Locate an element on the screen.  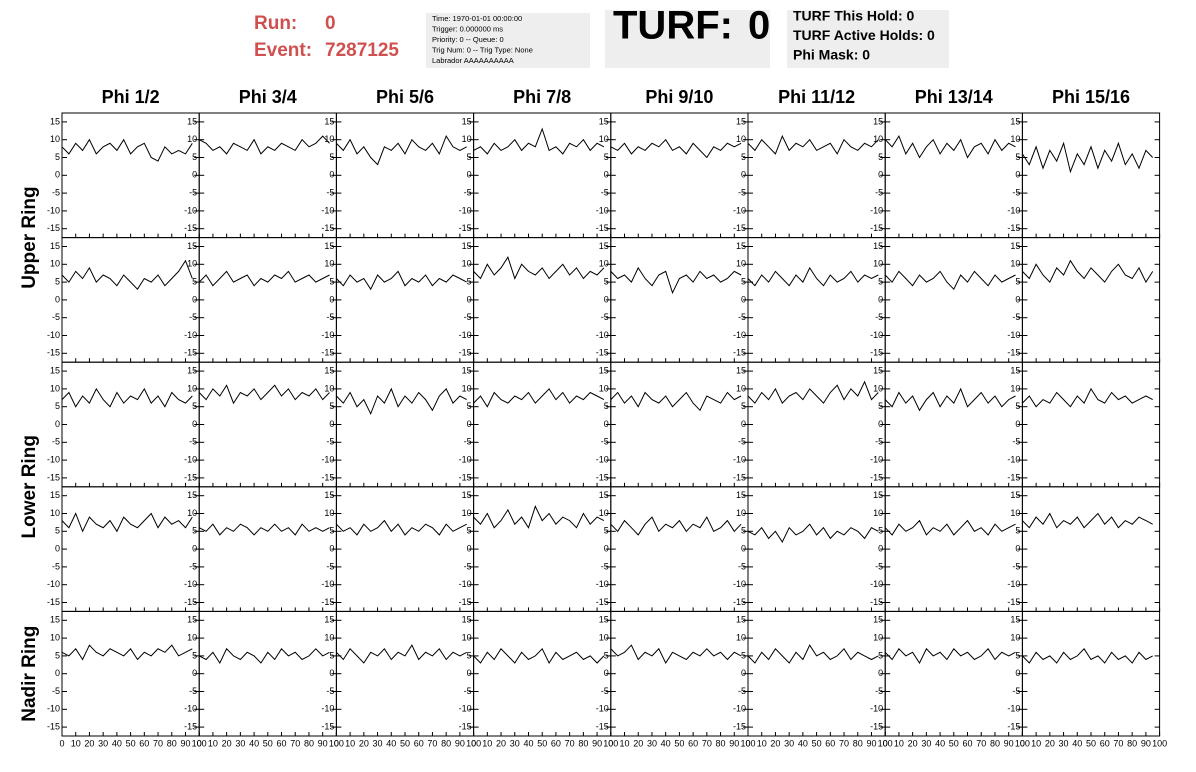
info-line: Time: 1970-01-01 00:00:00 is located at coordinates (477, 18).